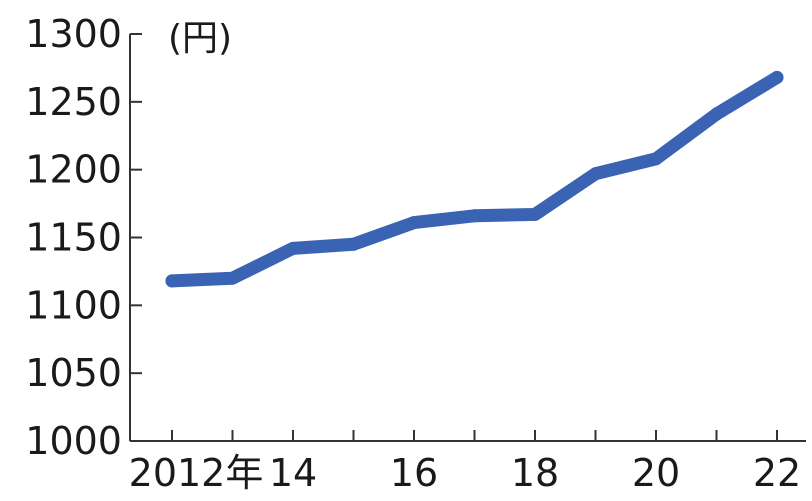 The image size is (812, 501). What do you see at coordinates (73, 373) in the screenshot?
I see `y-tick-label: 1050` at bounding box center [73, 373].